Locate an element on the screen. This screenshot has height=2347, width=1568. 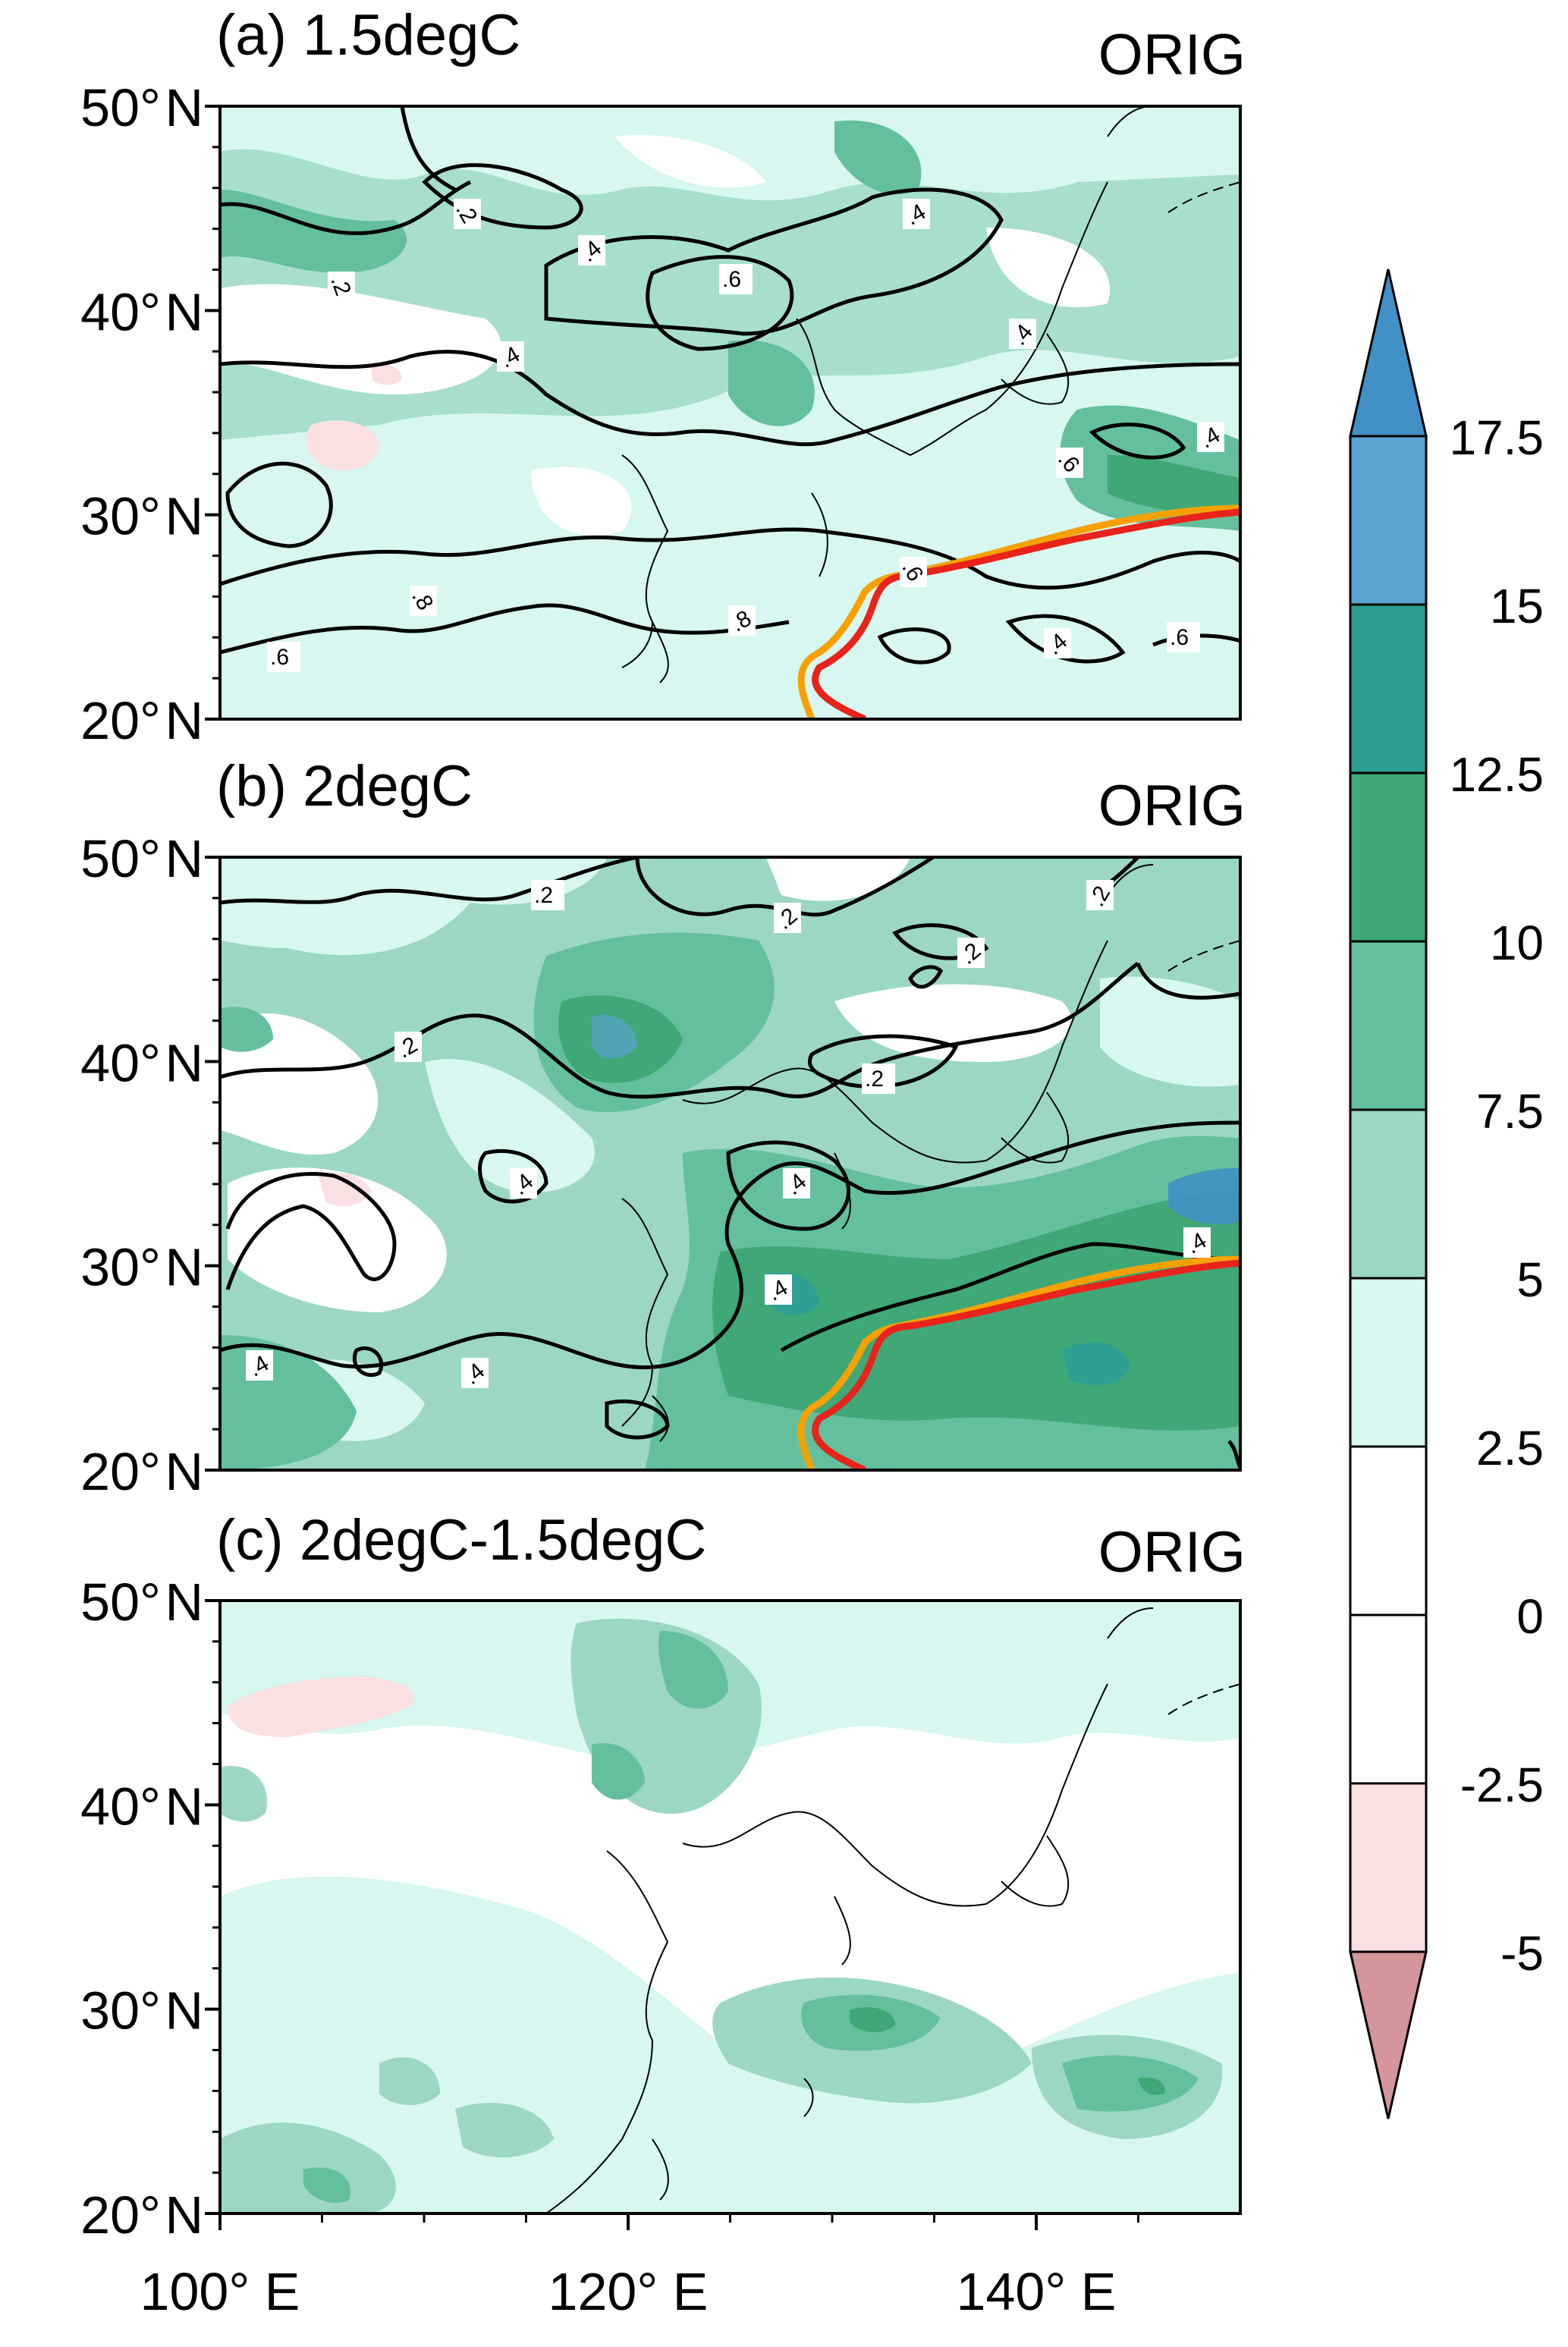
panel-b-title: (b) 2degC is located at coordinates (345, 786).